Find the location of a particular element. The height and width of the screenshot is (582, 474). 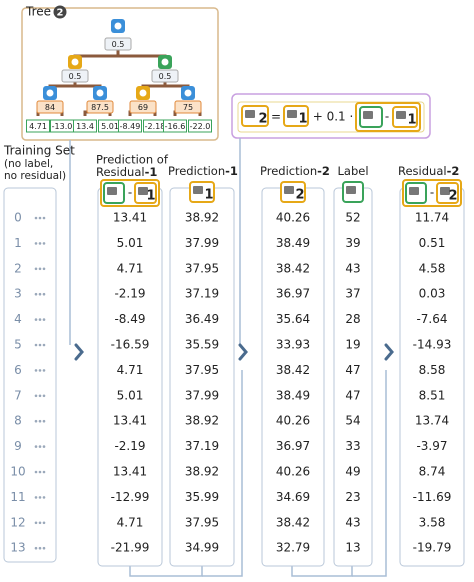

column-title: Prediction-1 is located at coordinates (203, 171).